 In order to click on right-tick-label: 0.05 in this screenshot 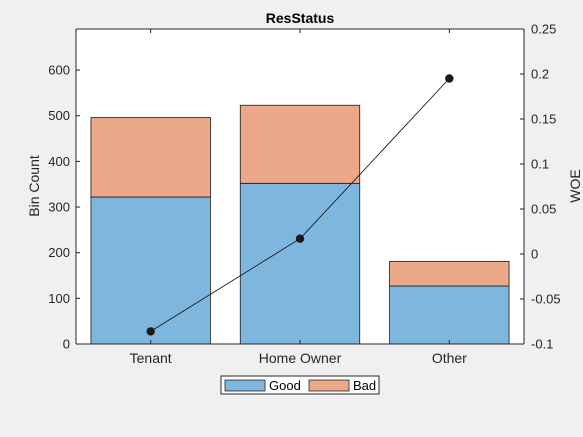, I will do `click(543, 209)`.